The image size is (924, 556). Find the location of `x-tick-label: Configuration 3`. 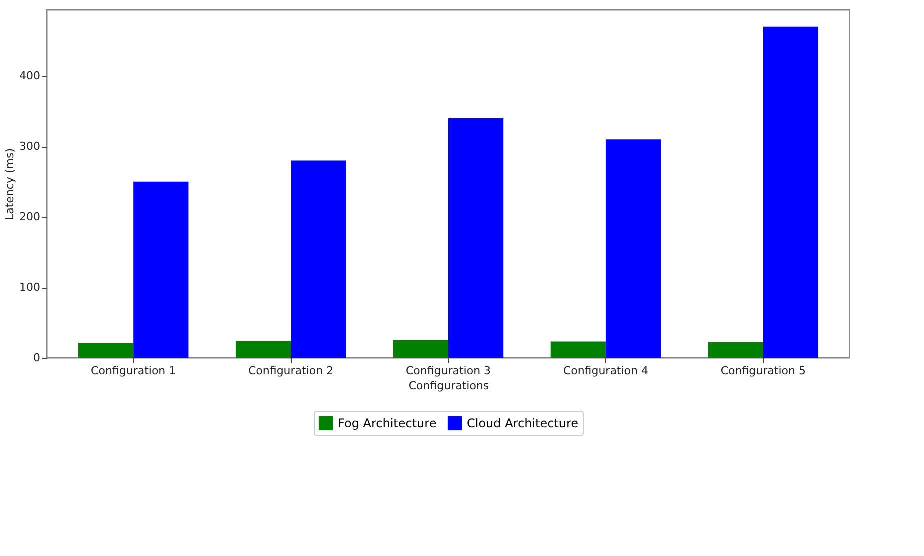

x-tick-label: Configuration 3 is located at coordinates (449, 371).